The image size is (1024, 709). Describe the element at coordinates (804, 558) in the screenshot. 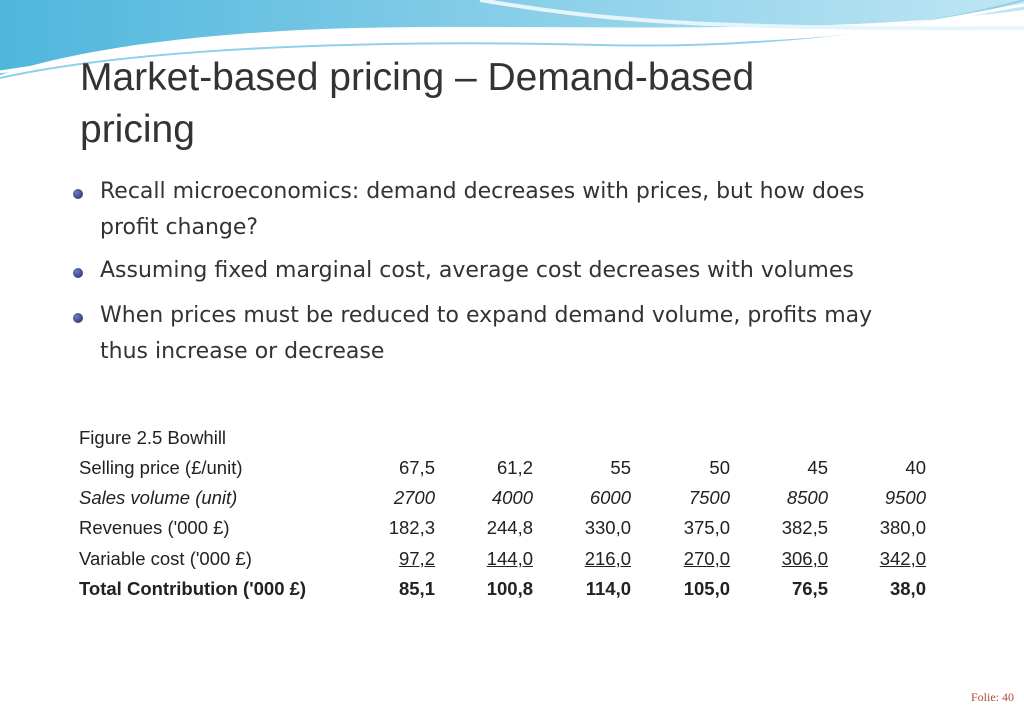

I see `table-cell: 306,0` at that location.